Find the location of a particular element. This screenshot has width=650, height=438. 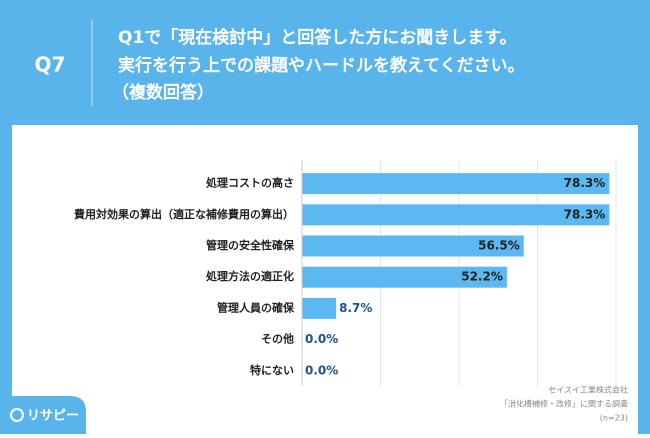

category-label: 管理人員の確保 is located at coordinates (256, 307).